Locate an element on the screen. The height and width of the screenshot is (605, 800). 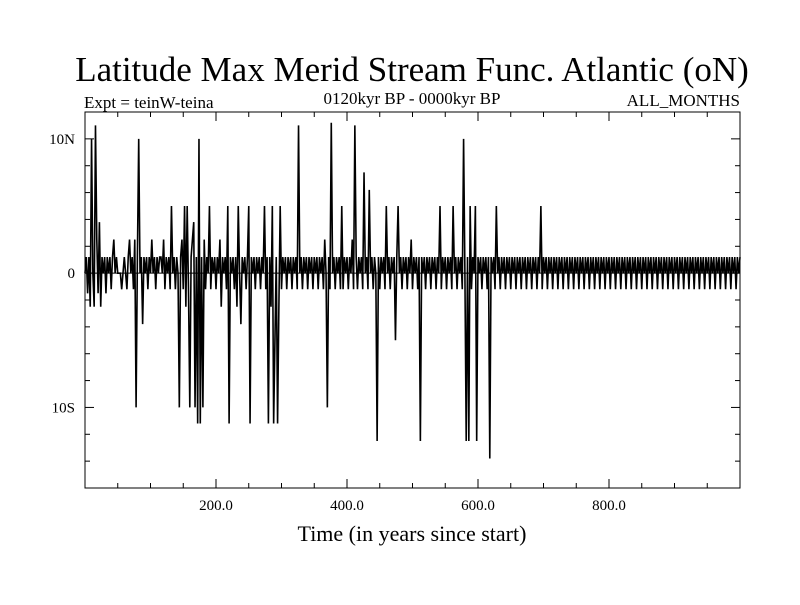
x-tick-label: 200.0 is located at coordinates (216, 506).